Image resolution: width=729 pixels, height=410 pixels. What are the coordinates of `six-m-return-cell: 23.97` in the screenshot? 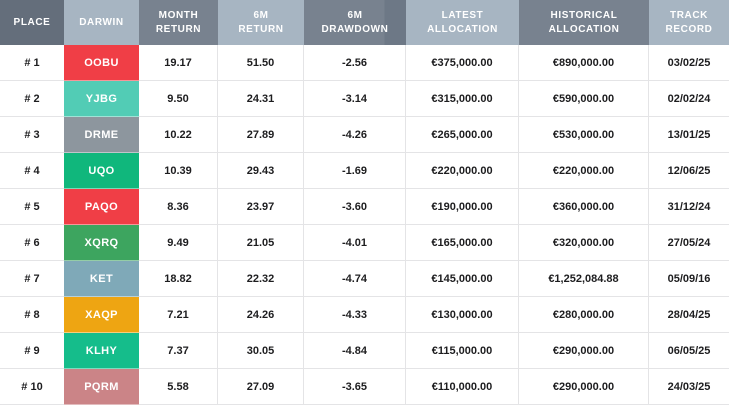 It's located at (261, 207).